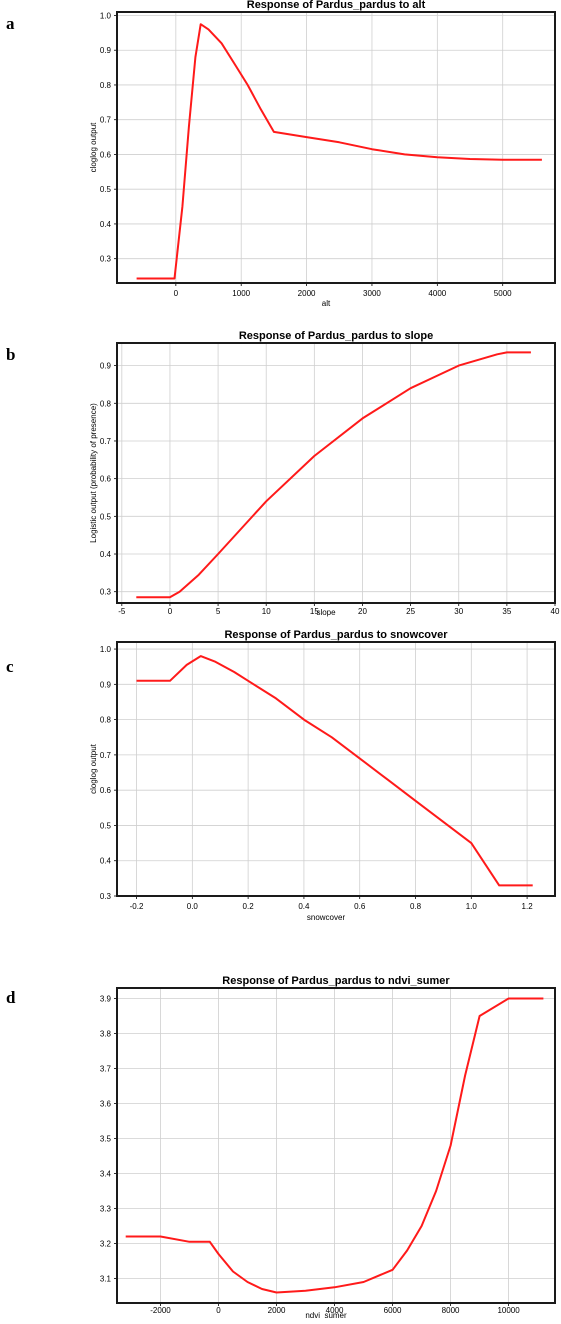 This screenshot has height=1324, width=561. I want to click on chart-title: Response of Pardus_pardus to slope, so click(336, 336).